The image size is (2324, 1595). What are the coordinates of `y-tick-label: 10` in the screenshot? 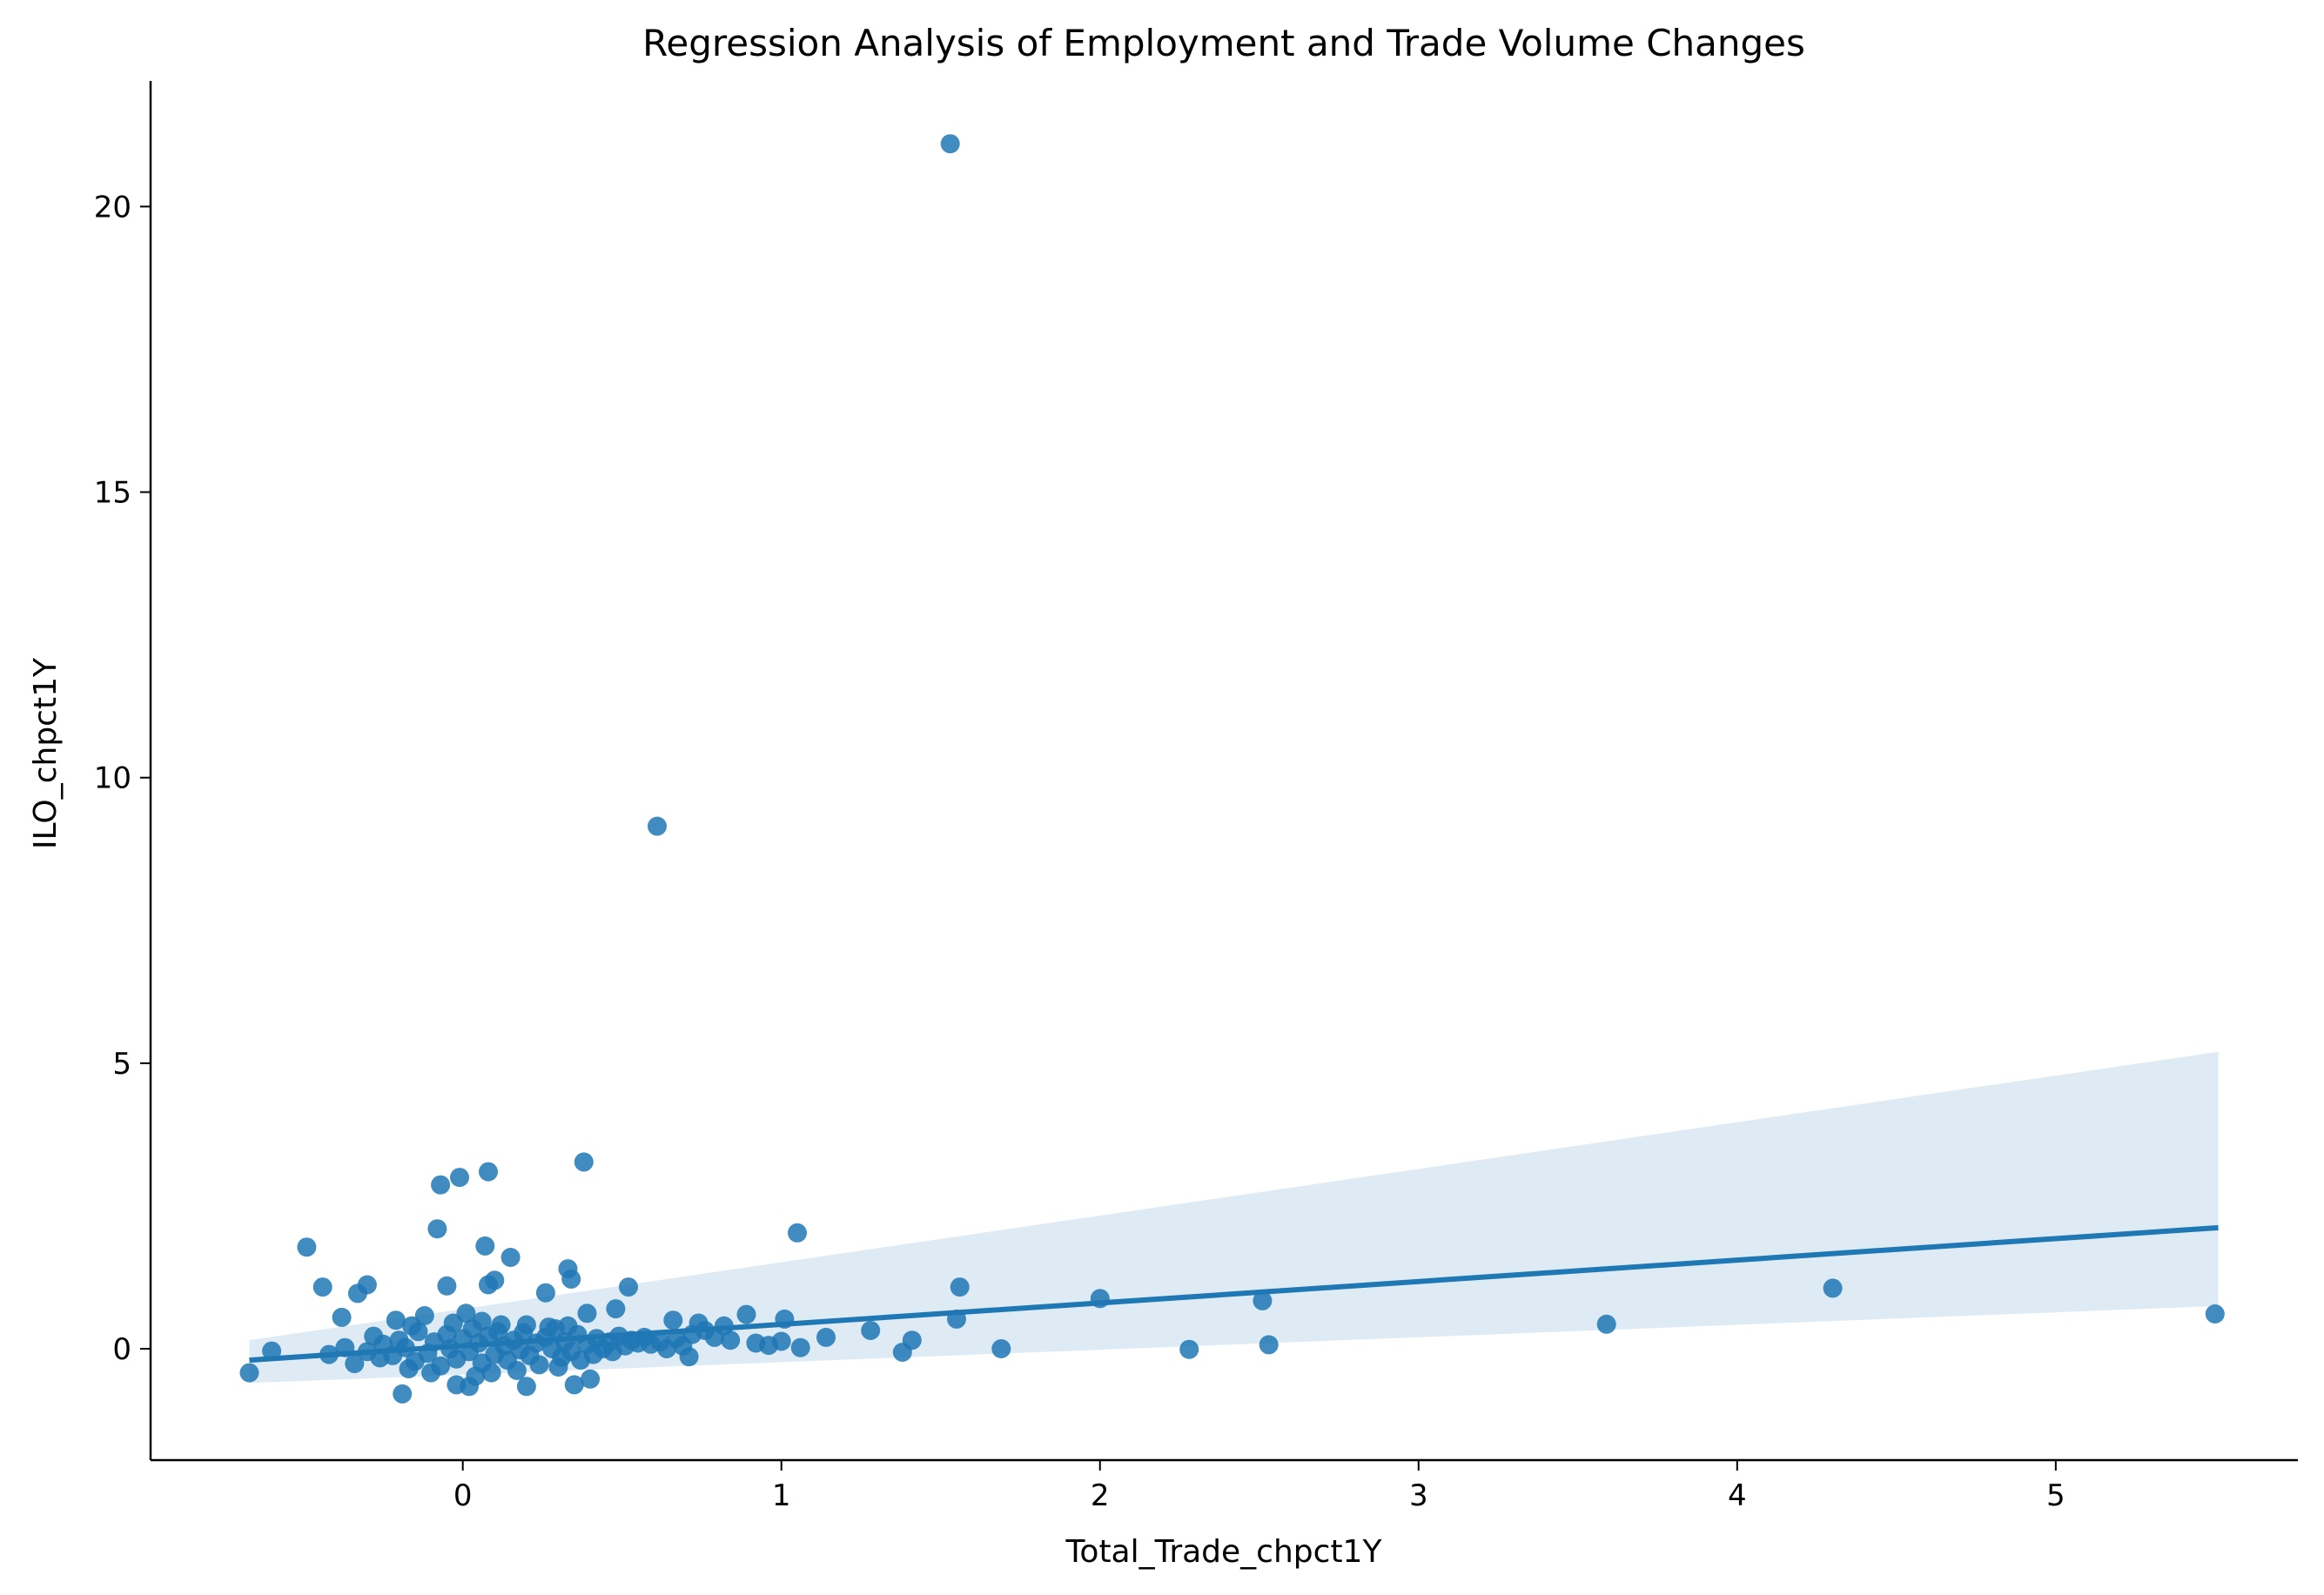 It's located at (113, 778).